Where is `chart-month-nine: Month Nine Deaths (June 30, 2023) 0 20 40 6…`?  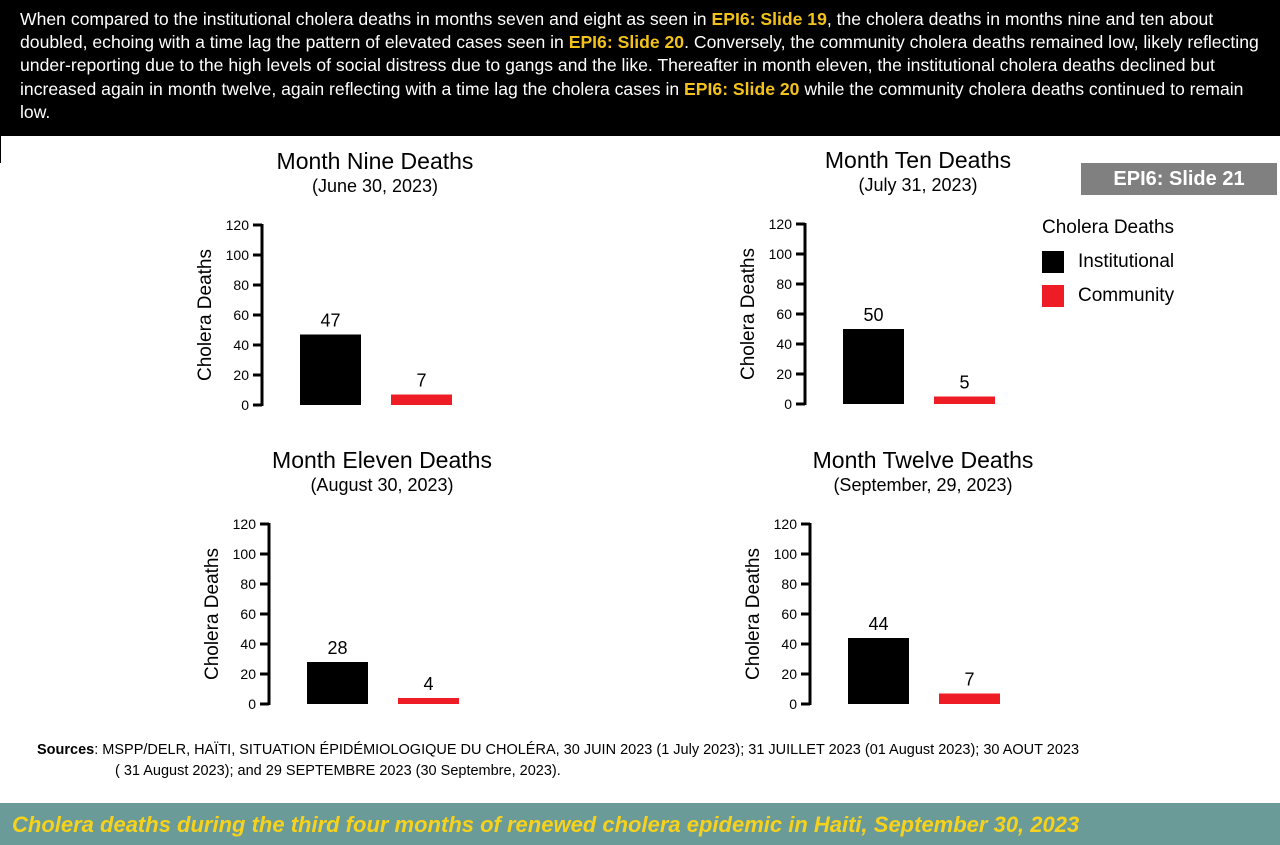
chart-month-nine: Month Nine Deaths (June 30, 2023) 0 20 40 6… is located at coordinates (375, 292).